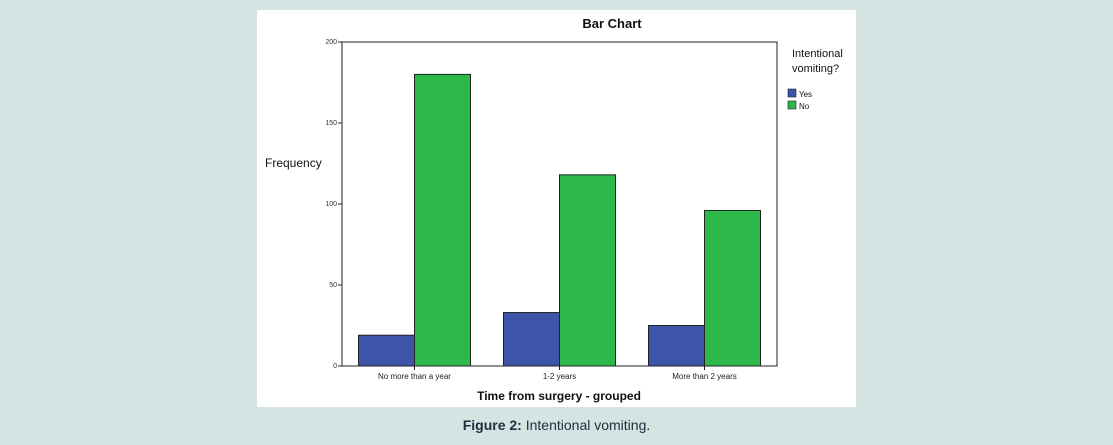 Image resolution: width=1113 pixels, height=445 pixels. I want to click on y-tick-label: 200, so click(331, 42).